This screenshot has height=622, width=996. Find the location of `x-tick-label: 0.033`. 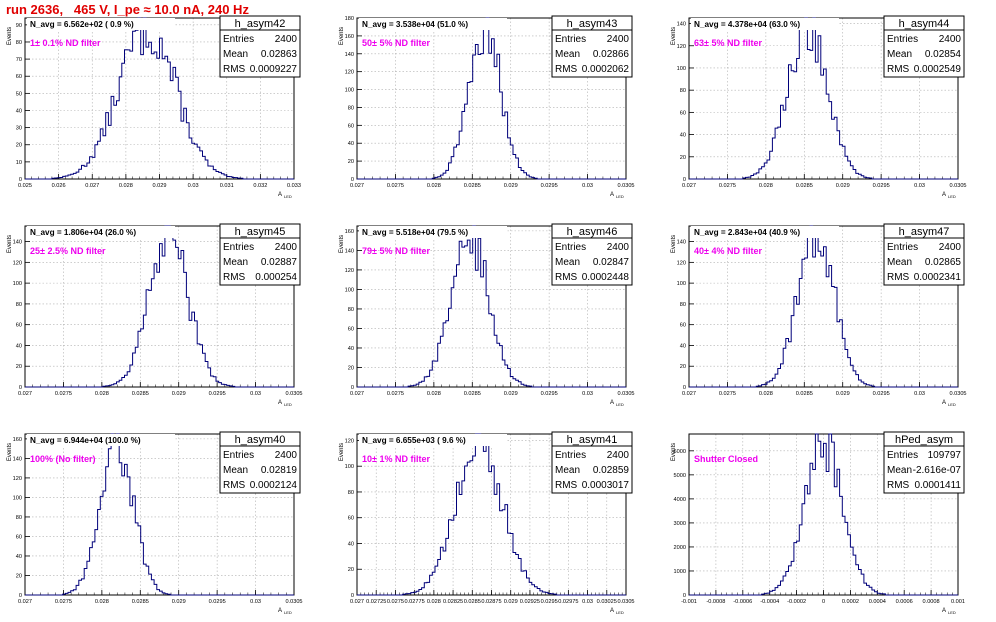

x-tick-label: 0.033 is located at coordinates (294, 186).